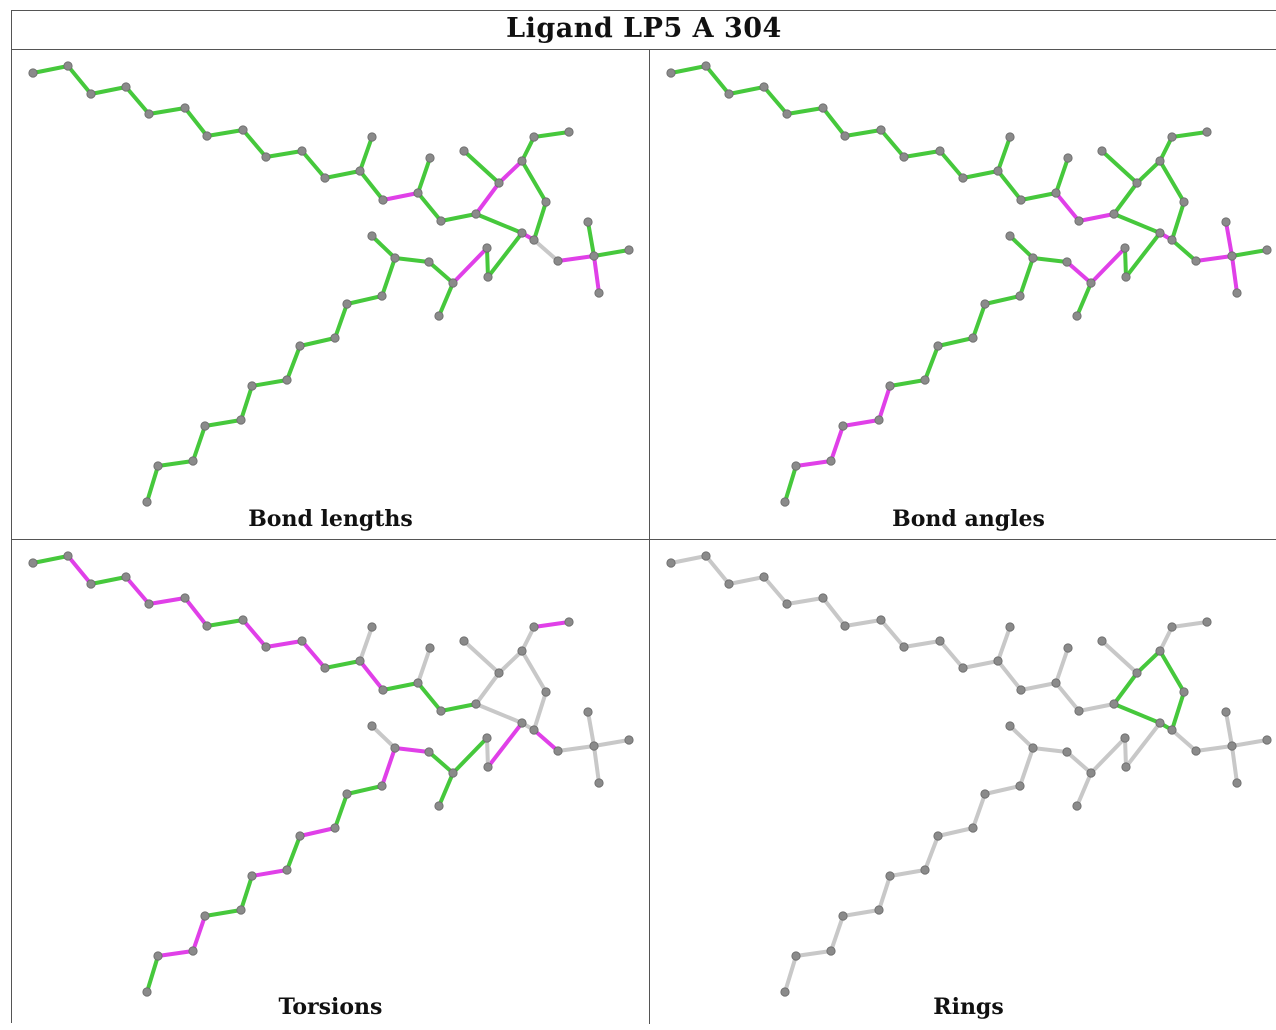 This screenshot has width=1276, height=1030. I want to click on caption-bond-angles: Bond angles, so click(968, 519).